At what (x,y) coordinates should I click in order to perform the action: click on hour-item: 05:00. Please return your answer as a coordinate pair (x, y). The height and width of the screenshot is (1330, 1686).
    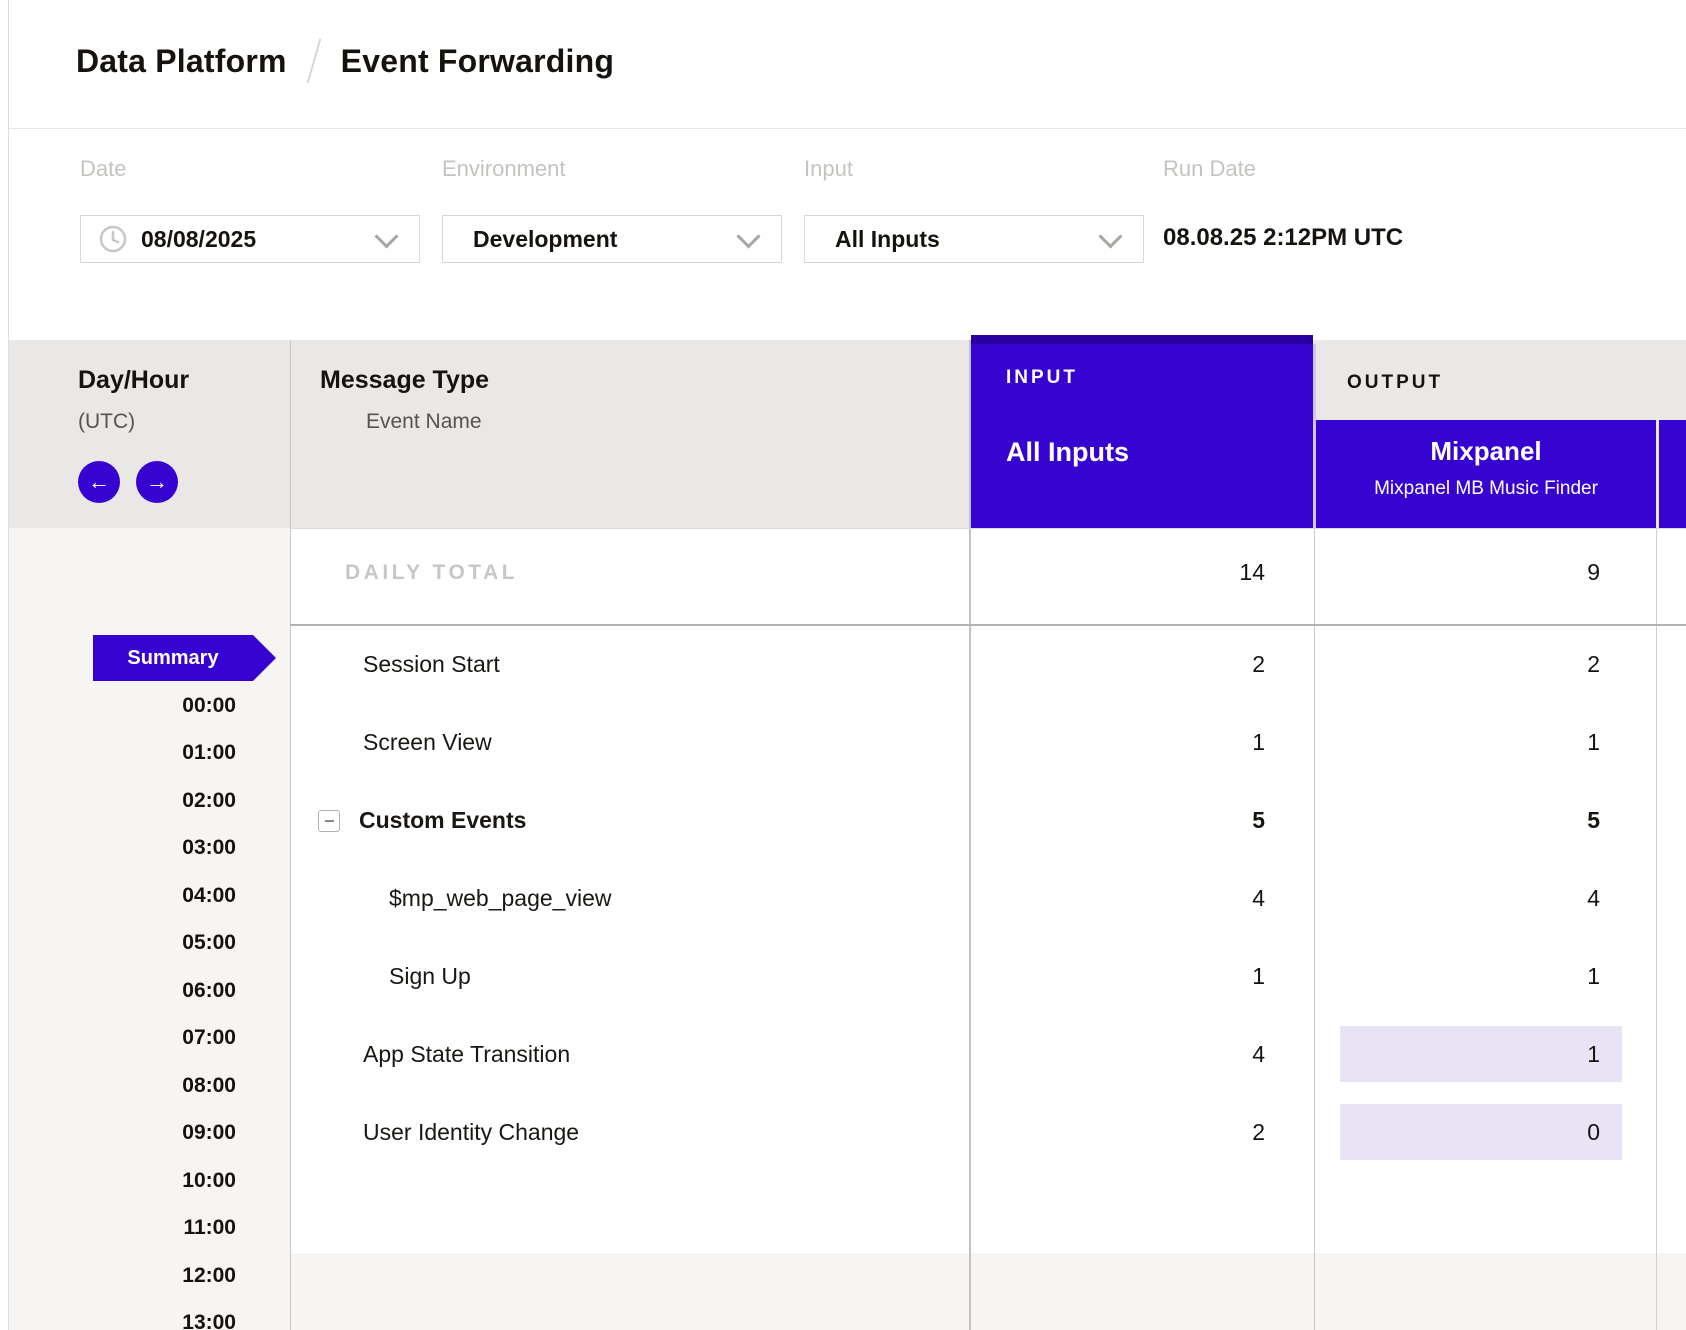
    Looking at the image, I should click on (209, 942).